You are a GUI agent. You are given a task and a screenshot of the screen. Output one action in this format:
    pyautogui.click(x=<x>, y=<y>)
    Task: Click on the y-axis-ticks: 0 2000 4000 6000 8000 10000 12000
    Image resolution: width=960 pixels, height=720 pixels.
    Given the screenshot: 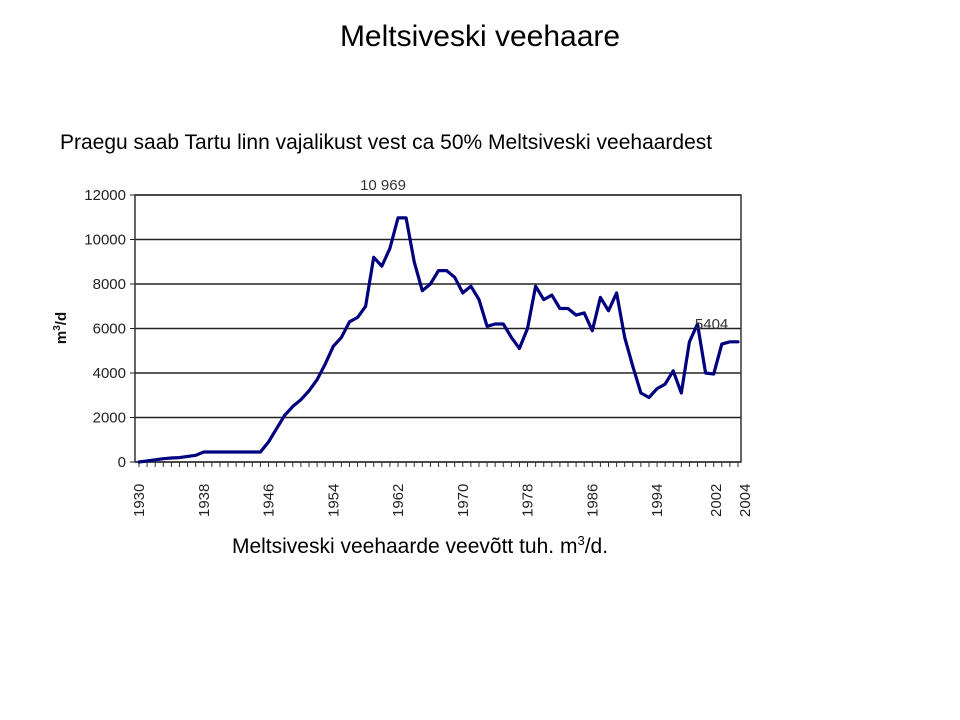 What is the action you would take?
    pyautogui.click(x=109, y=329)
    